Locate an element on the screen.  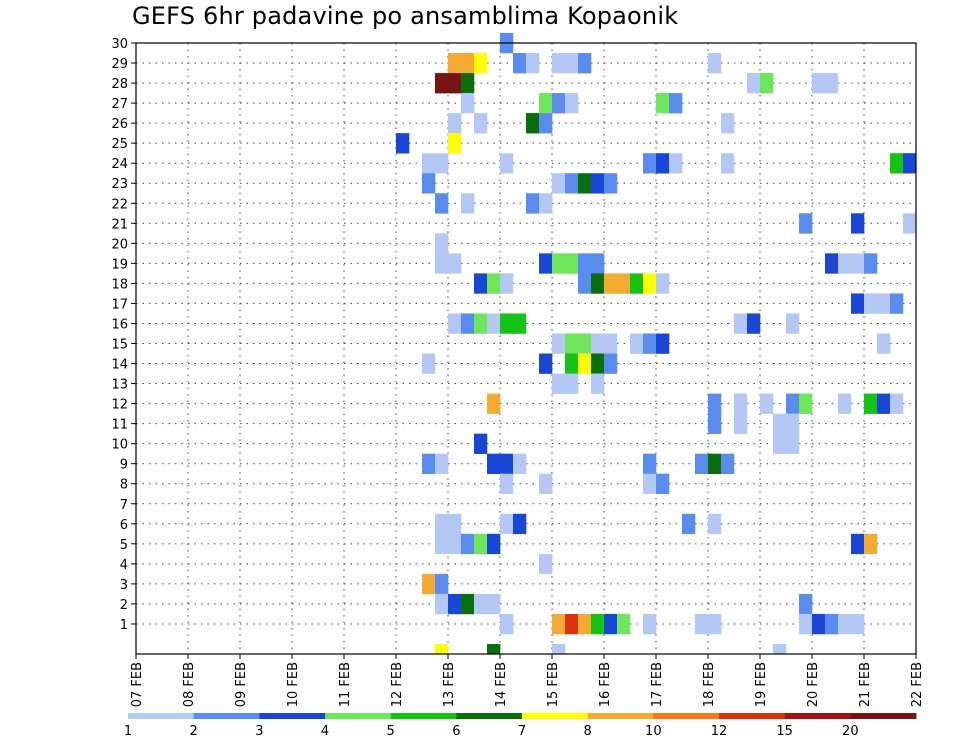
y-tick-label: 26 is located at coordinates (119, 124).